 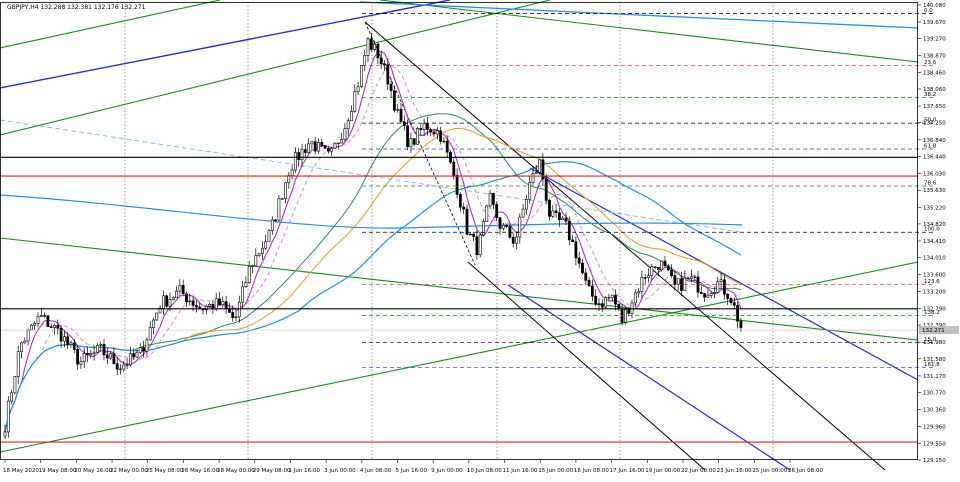 I want to click on fib-level-label: 100.0, so click(x=932, y=230).